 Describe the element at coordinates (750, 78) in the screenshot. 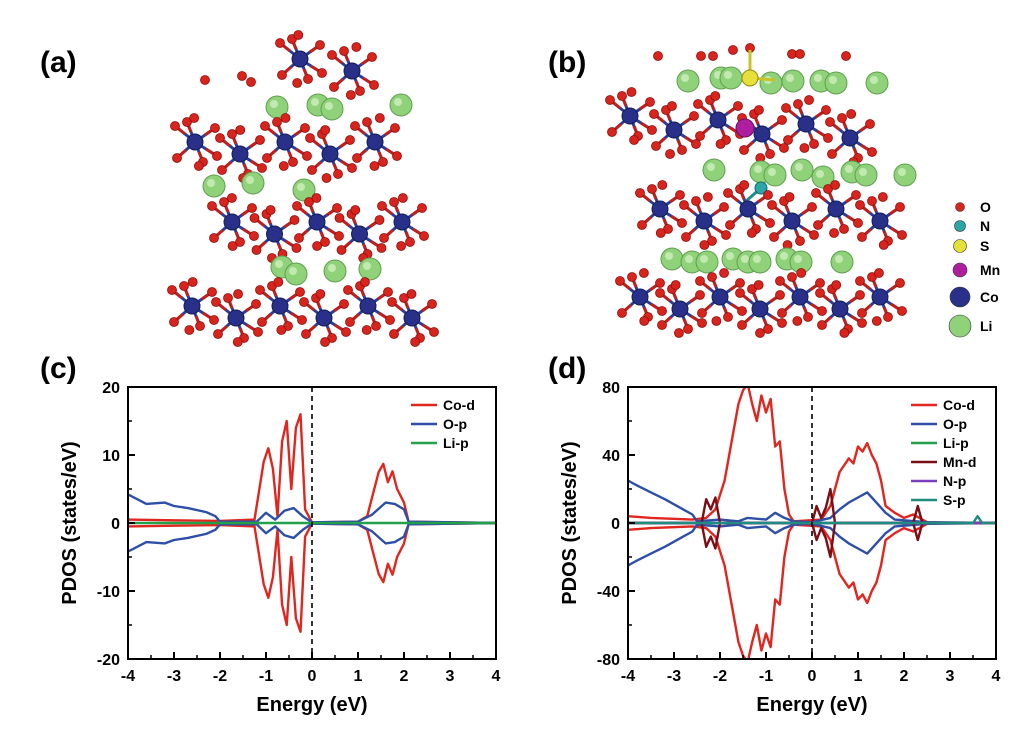

I see `sulfur-atom` at that location.